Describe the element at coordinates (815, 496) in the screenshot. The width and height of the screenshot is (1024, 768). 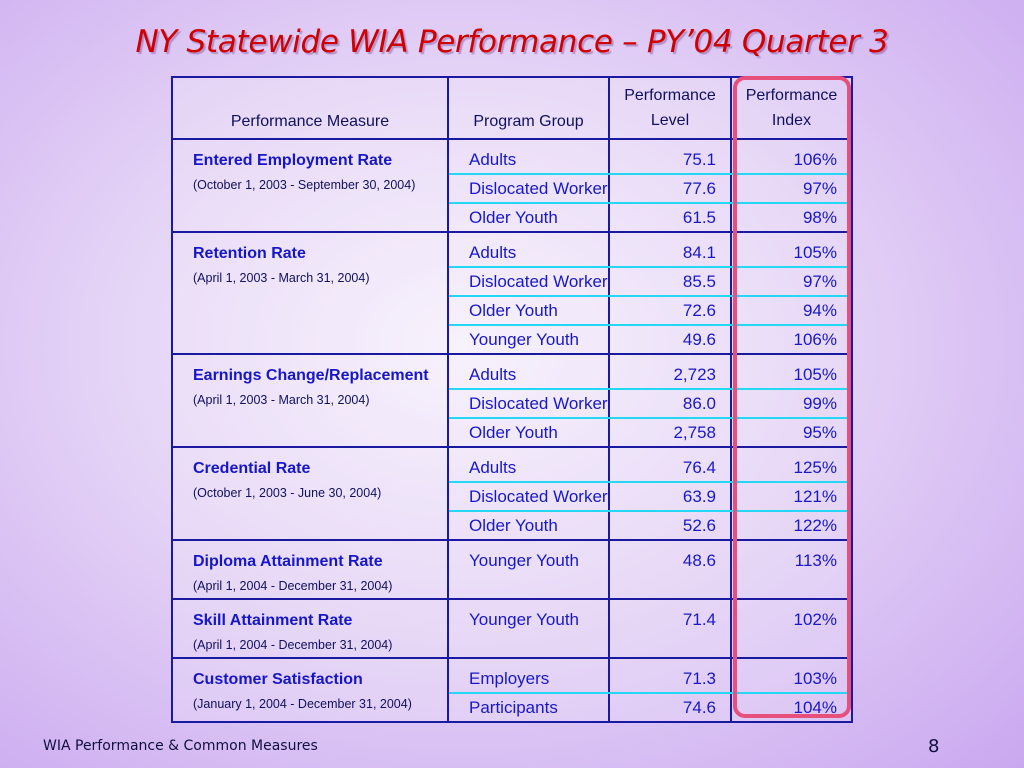
I see `performance-index-cell: 121%` at that location.